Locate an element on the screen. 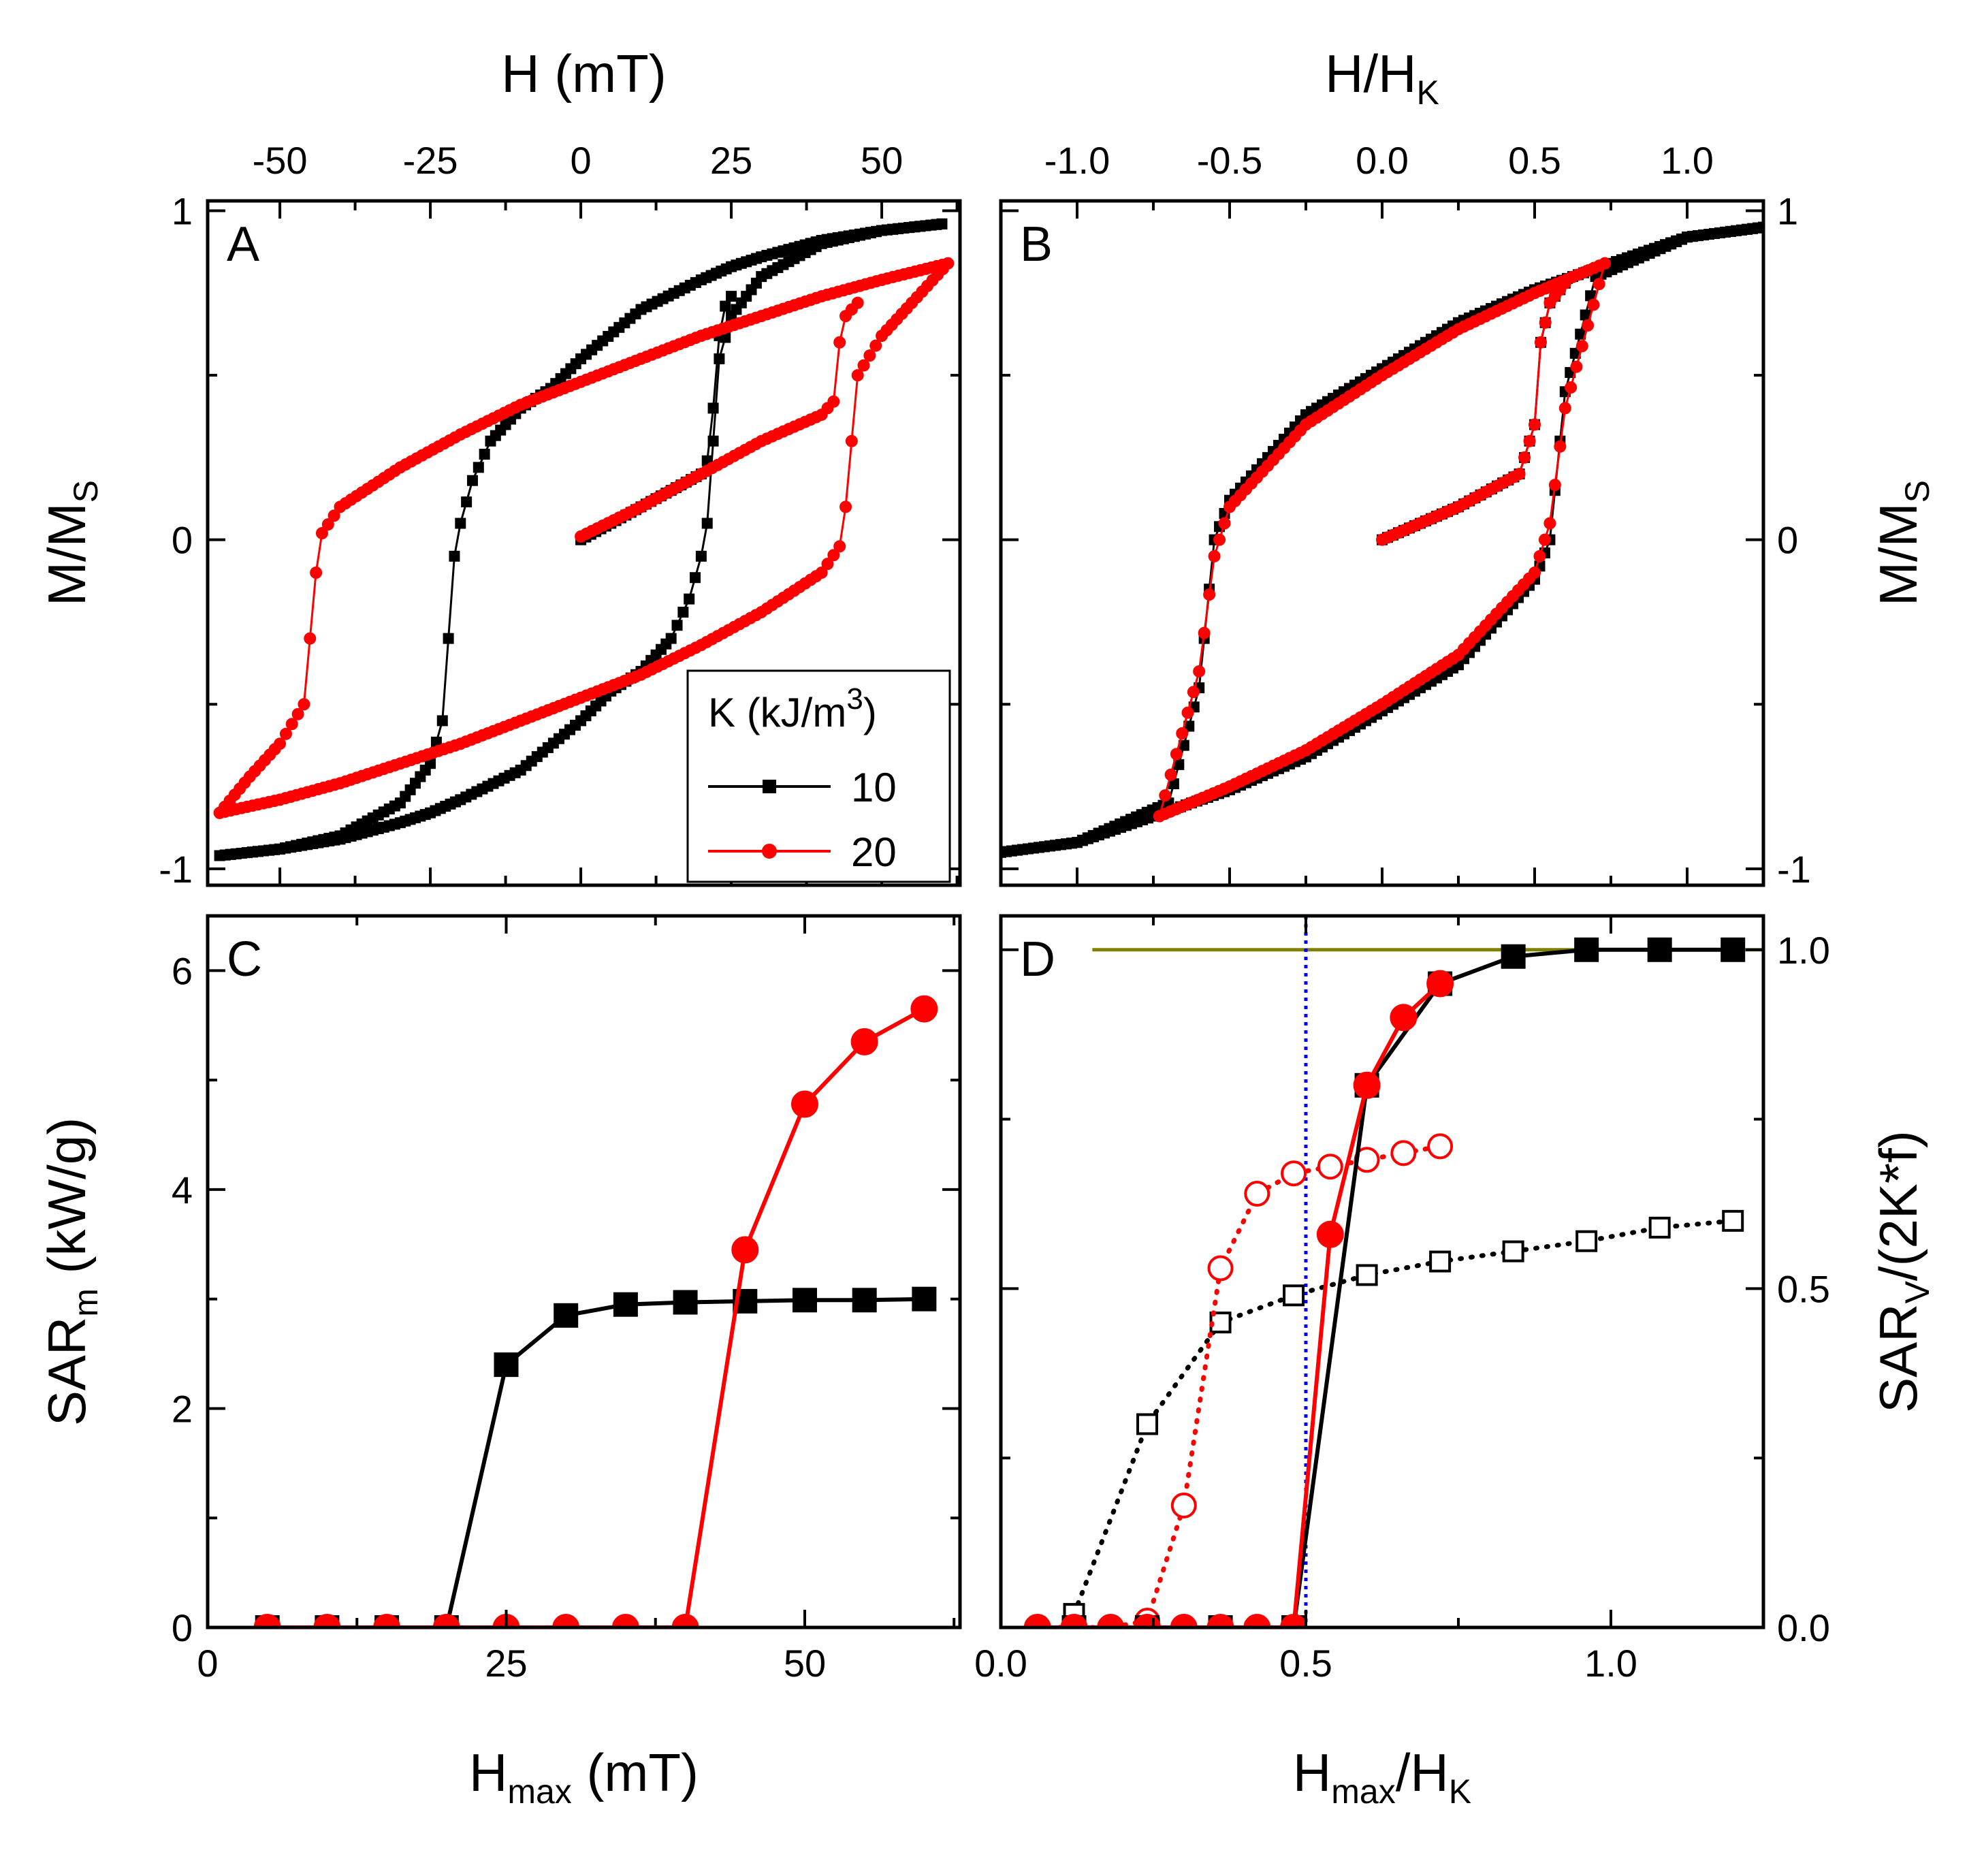  panel-a-plot is located at coordinates (584, 539).